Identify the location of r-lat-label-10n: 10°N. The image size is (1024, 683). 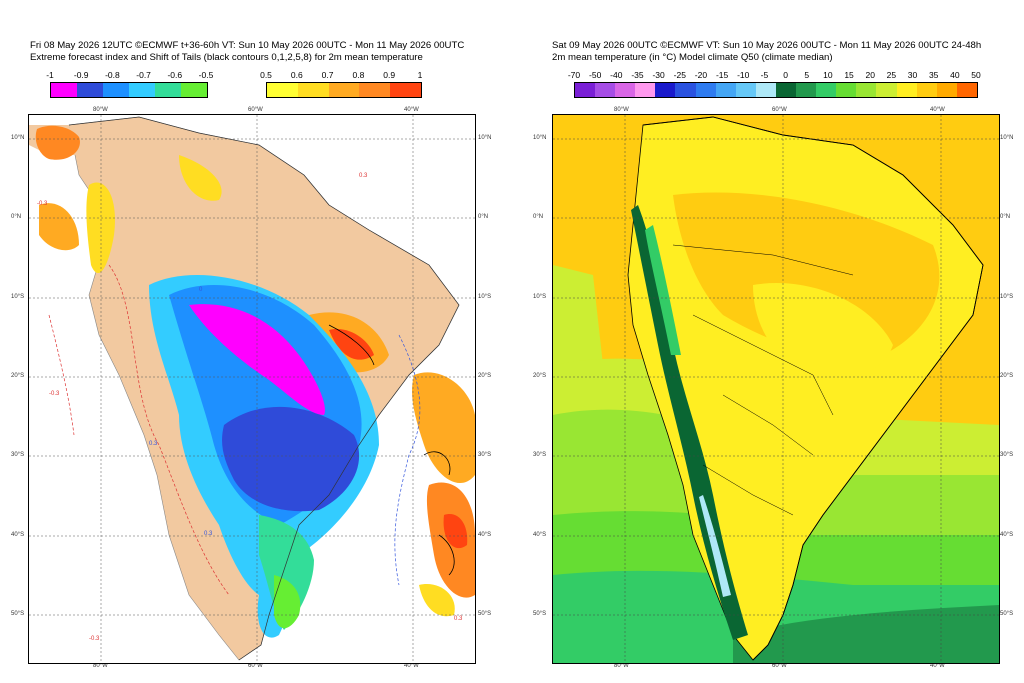
(540, 138).